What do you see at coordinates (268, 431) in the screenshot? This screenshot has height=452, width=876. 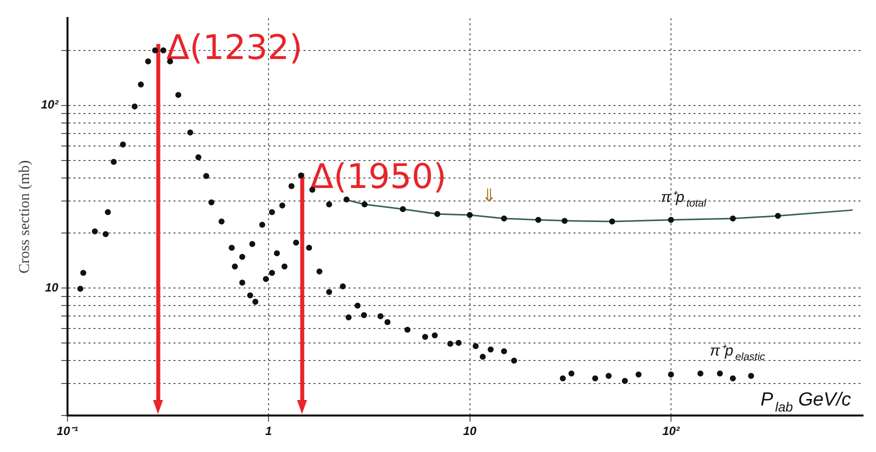 I see `x-tick-label: 1` at bounding box center [268, 431].